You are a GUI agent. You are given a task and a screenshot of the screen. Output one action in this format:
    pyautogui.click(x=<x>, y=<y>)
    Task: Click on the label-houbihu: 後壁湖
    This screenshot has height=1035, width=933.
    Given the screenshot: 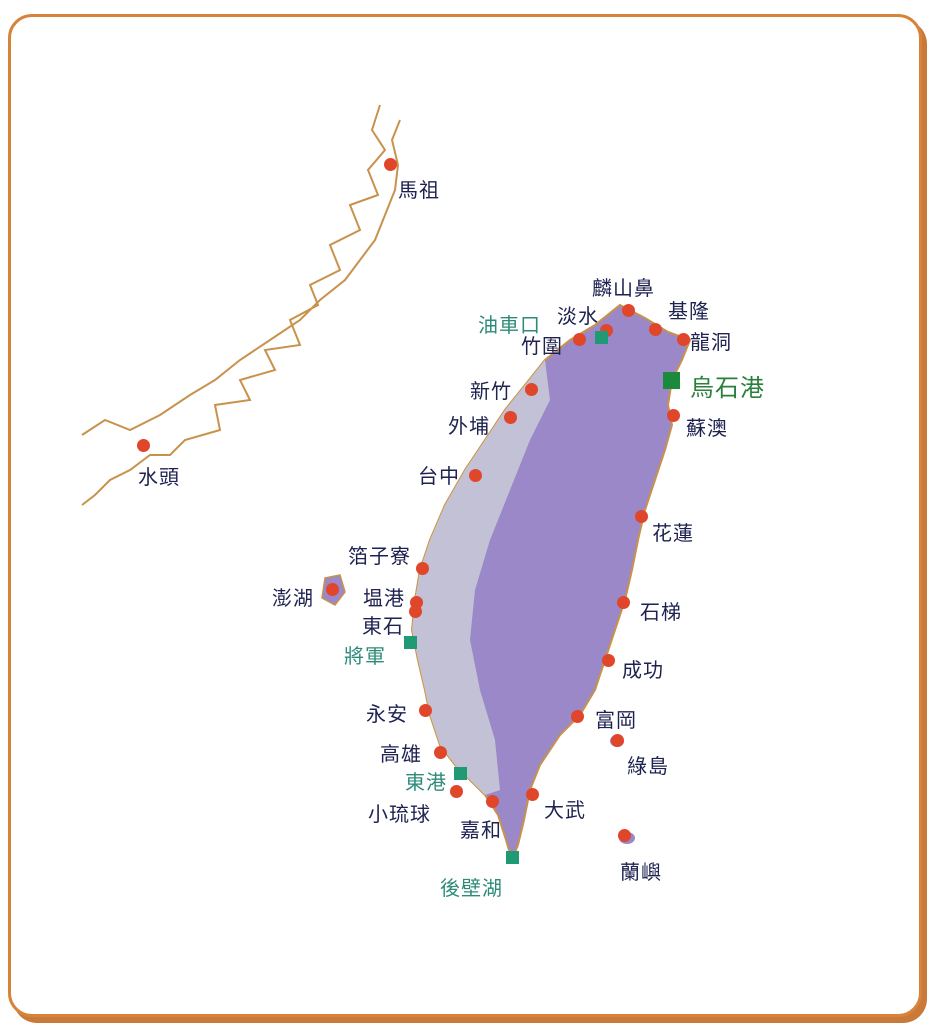 What is the action you would take?
    pyautogui.click(x=471, y=888)
    